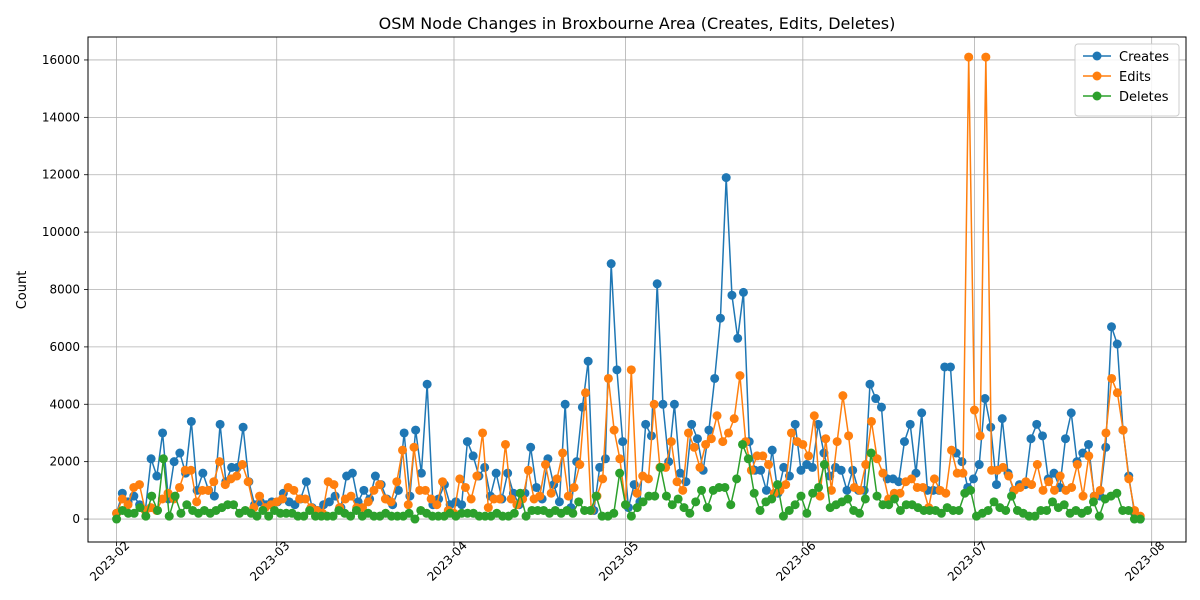  What do you see at coordinates (967, 560) in the screenshot?
I see `x-tick-label: 2023-07` at bounding box center [967, 560].